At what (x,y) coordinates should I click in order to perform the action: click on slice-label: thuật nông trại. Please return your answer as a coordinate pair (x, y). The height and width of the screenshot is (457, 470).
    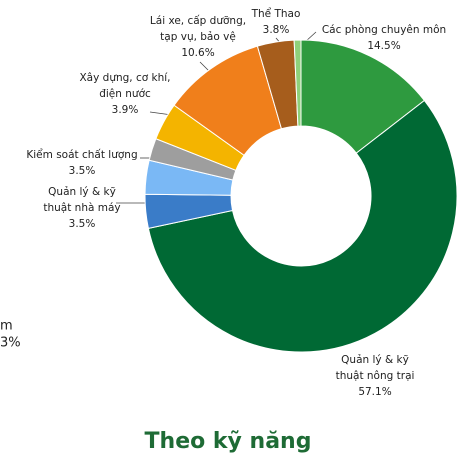
    Looking at the image, I should click on (375, 376).